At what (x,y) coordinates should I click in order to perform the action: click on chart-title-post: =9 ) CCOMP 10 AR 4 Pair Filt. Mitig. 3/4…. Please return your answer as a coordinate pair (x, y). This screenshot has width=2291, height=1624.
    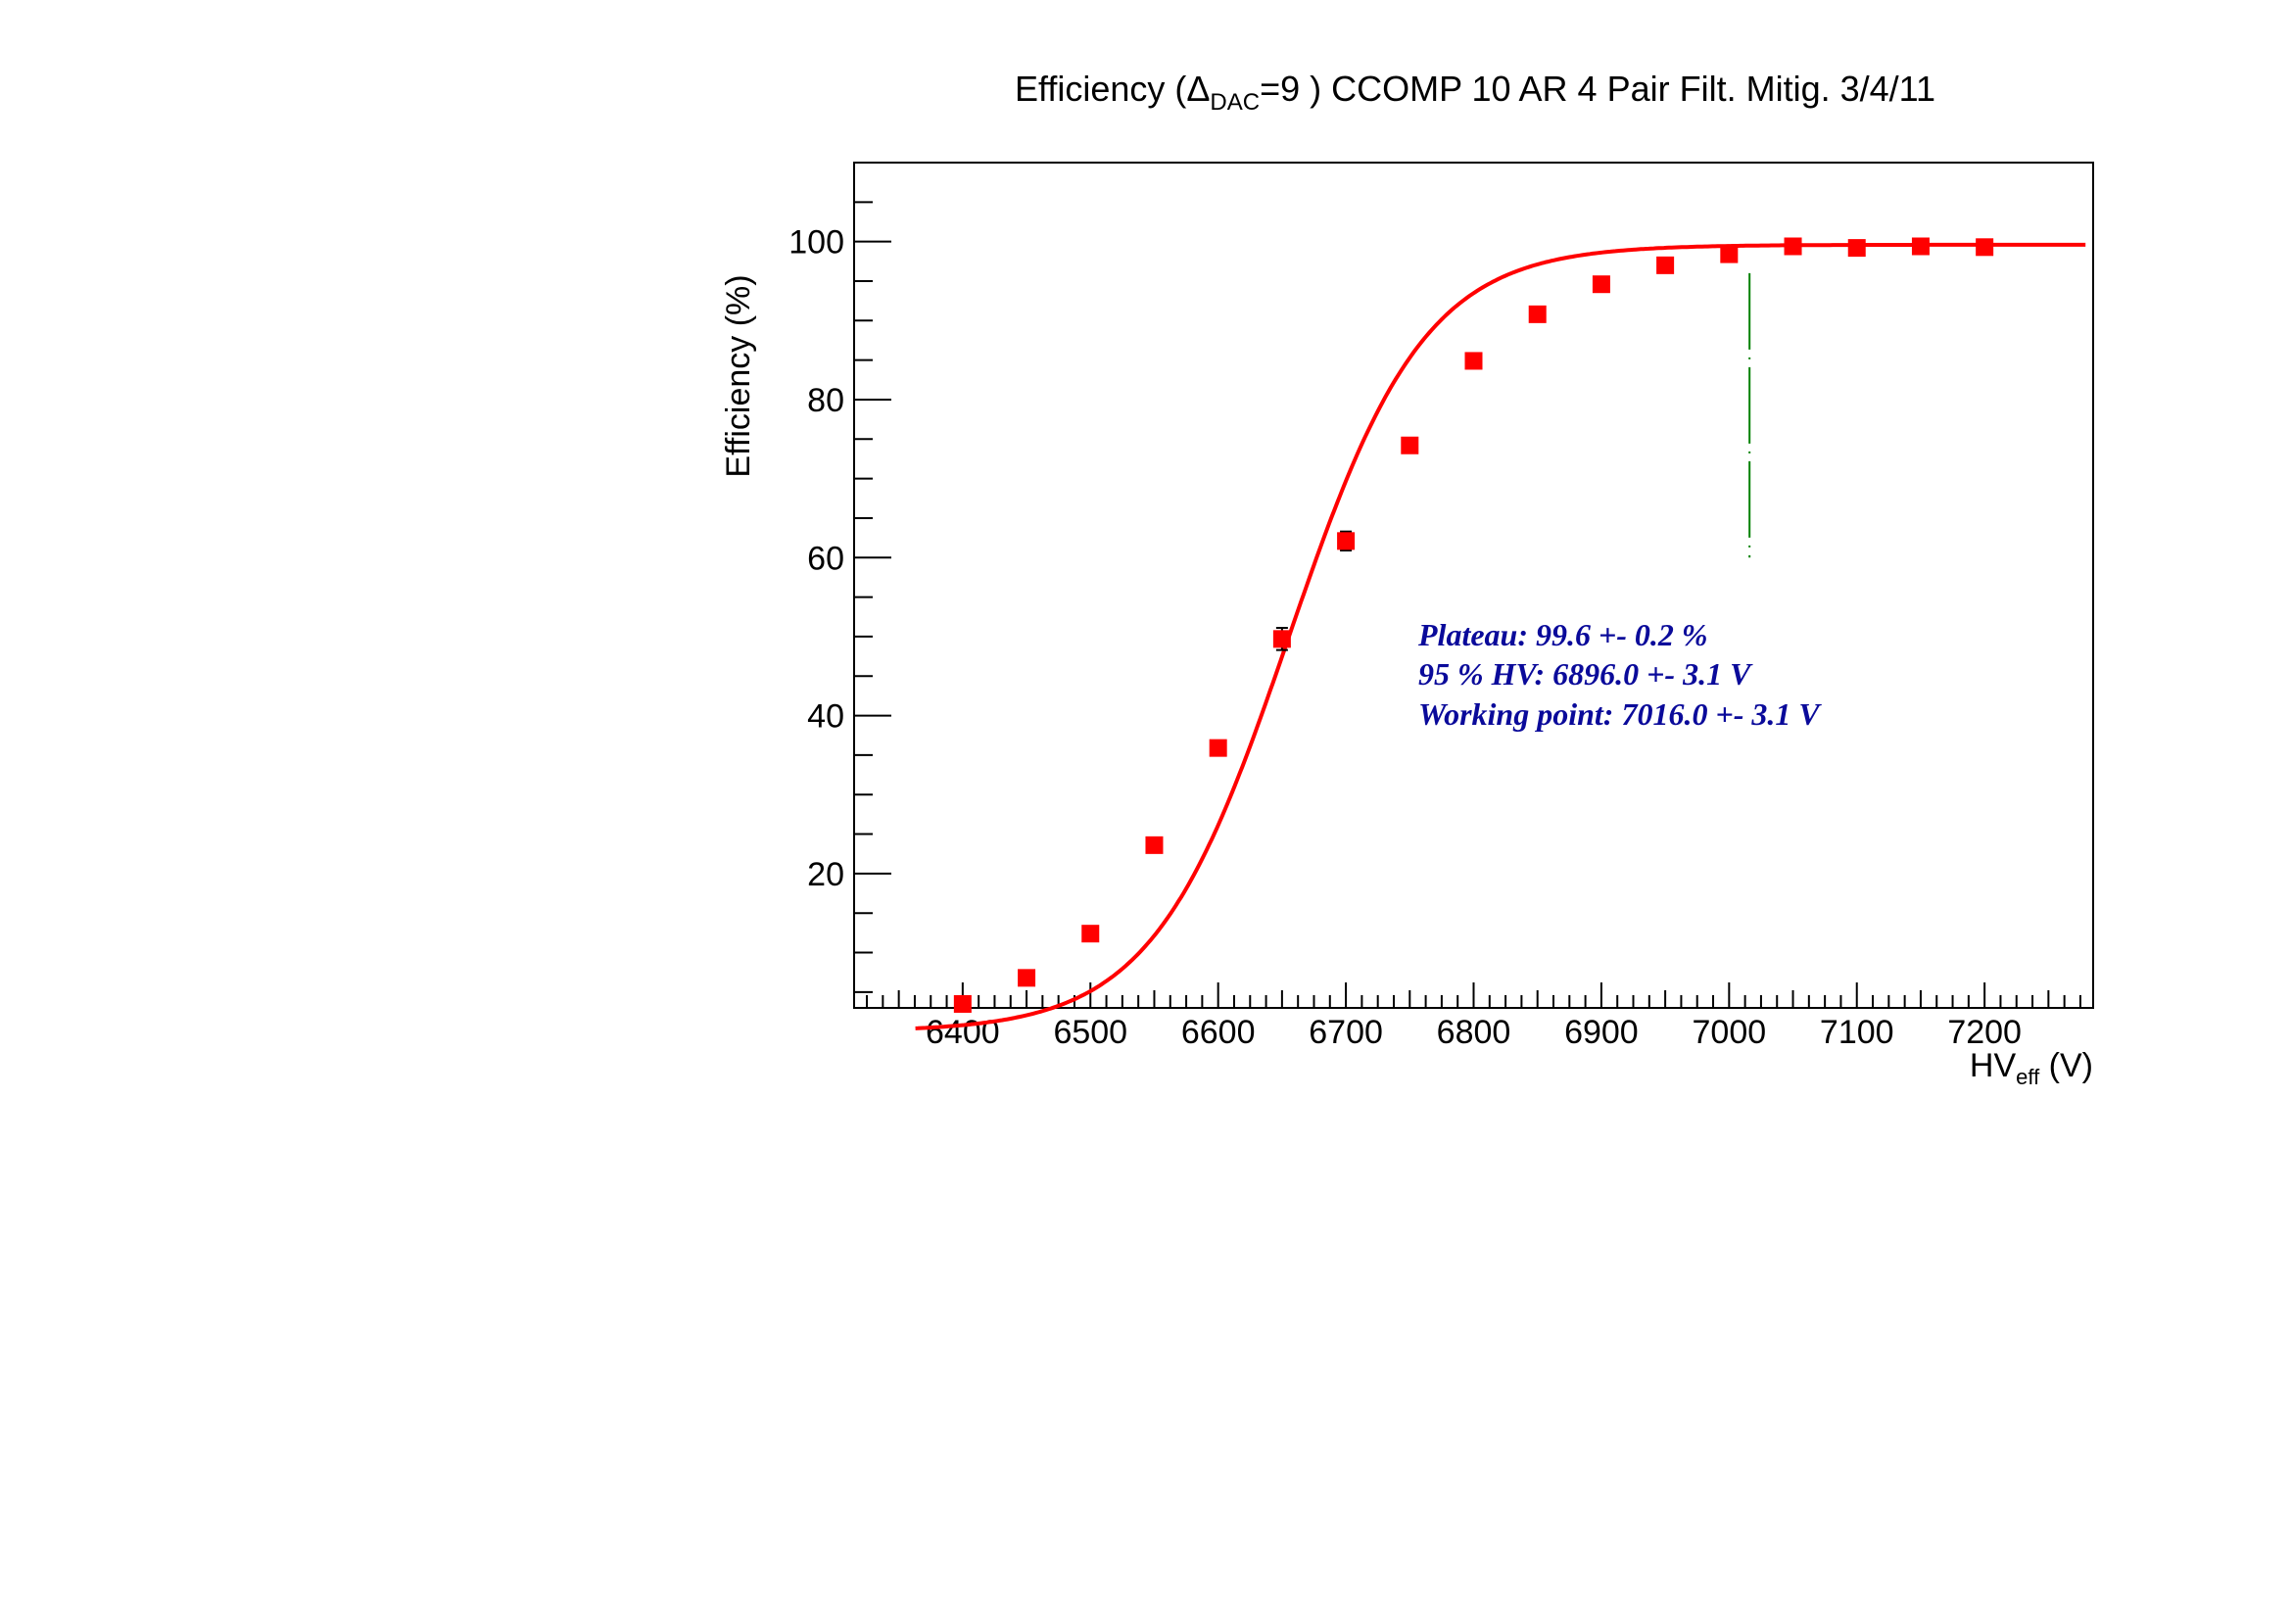
    Looking at the image, I should click on (1597, 89).